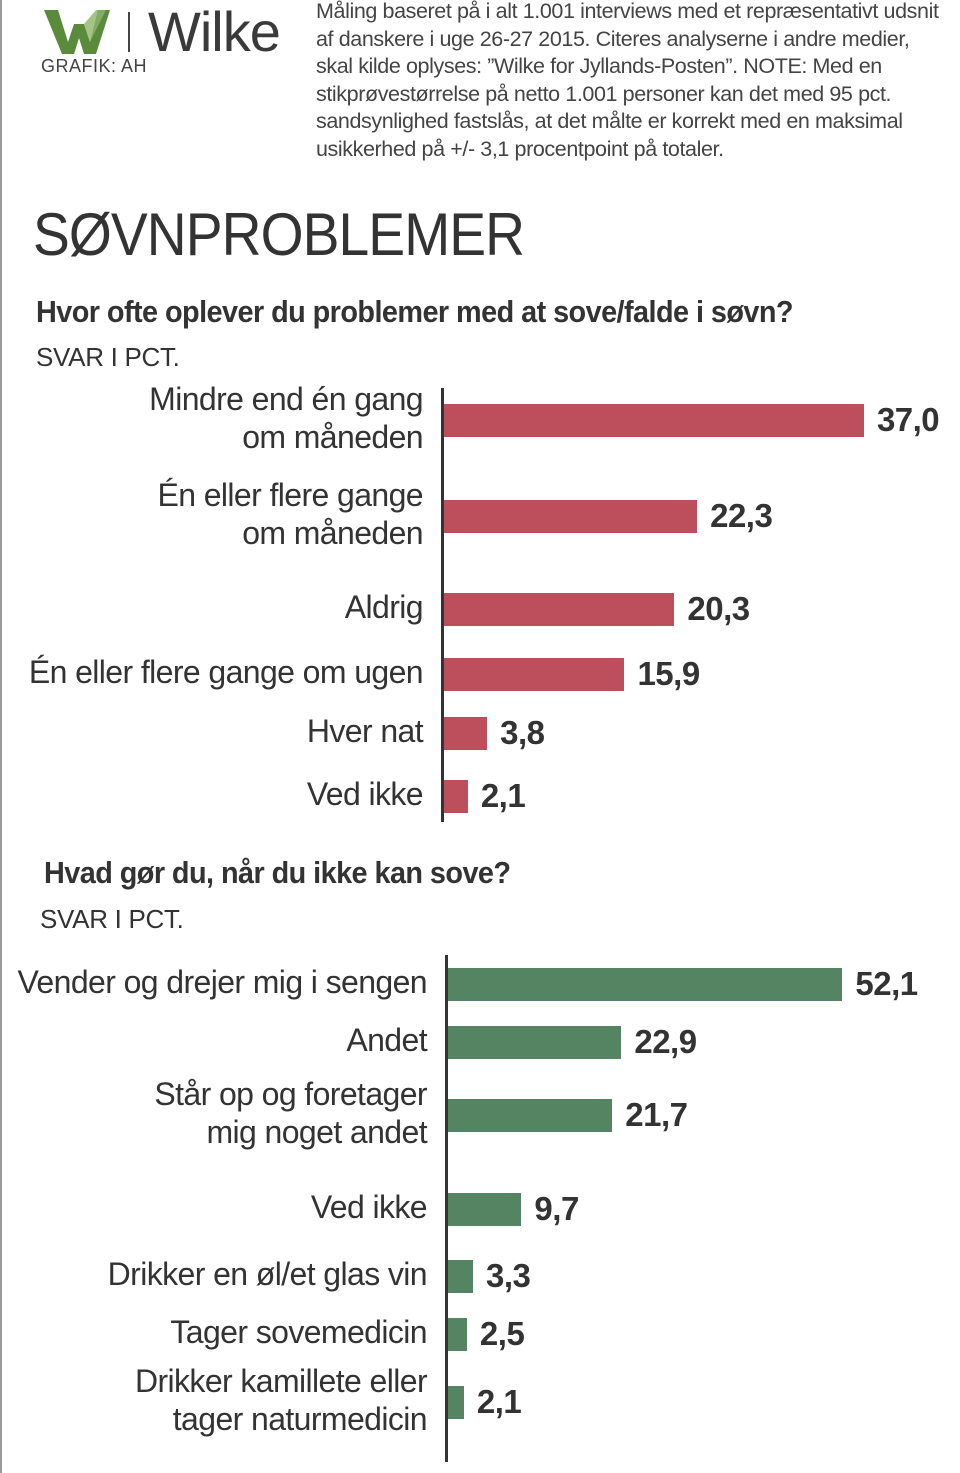  Describe the element at coordinates (656, 1114) in the screenshot. I see `chart2-value-label: 21,7` at that location.